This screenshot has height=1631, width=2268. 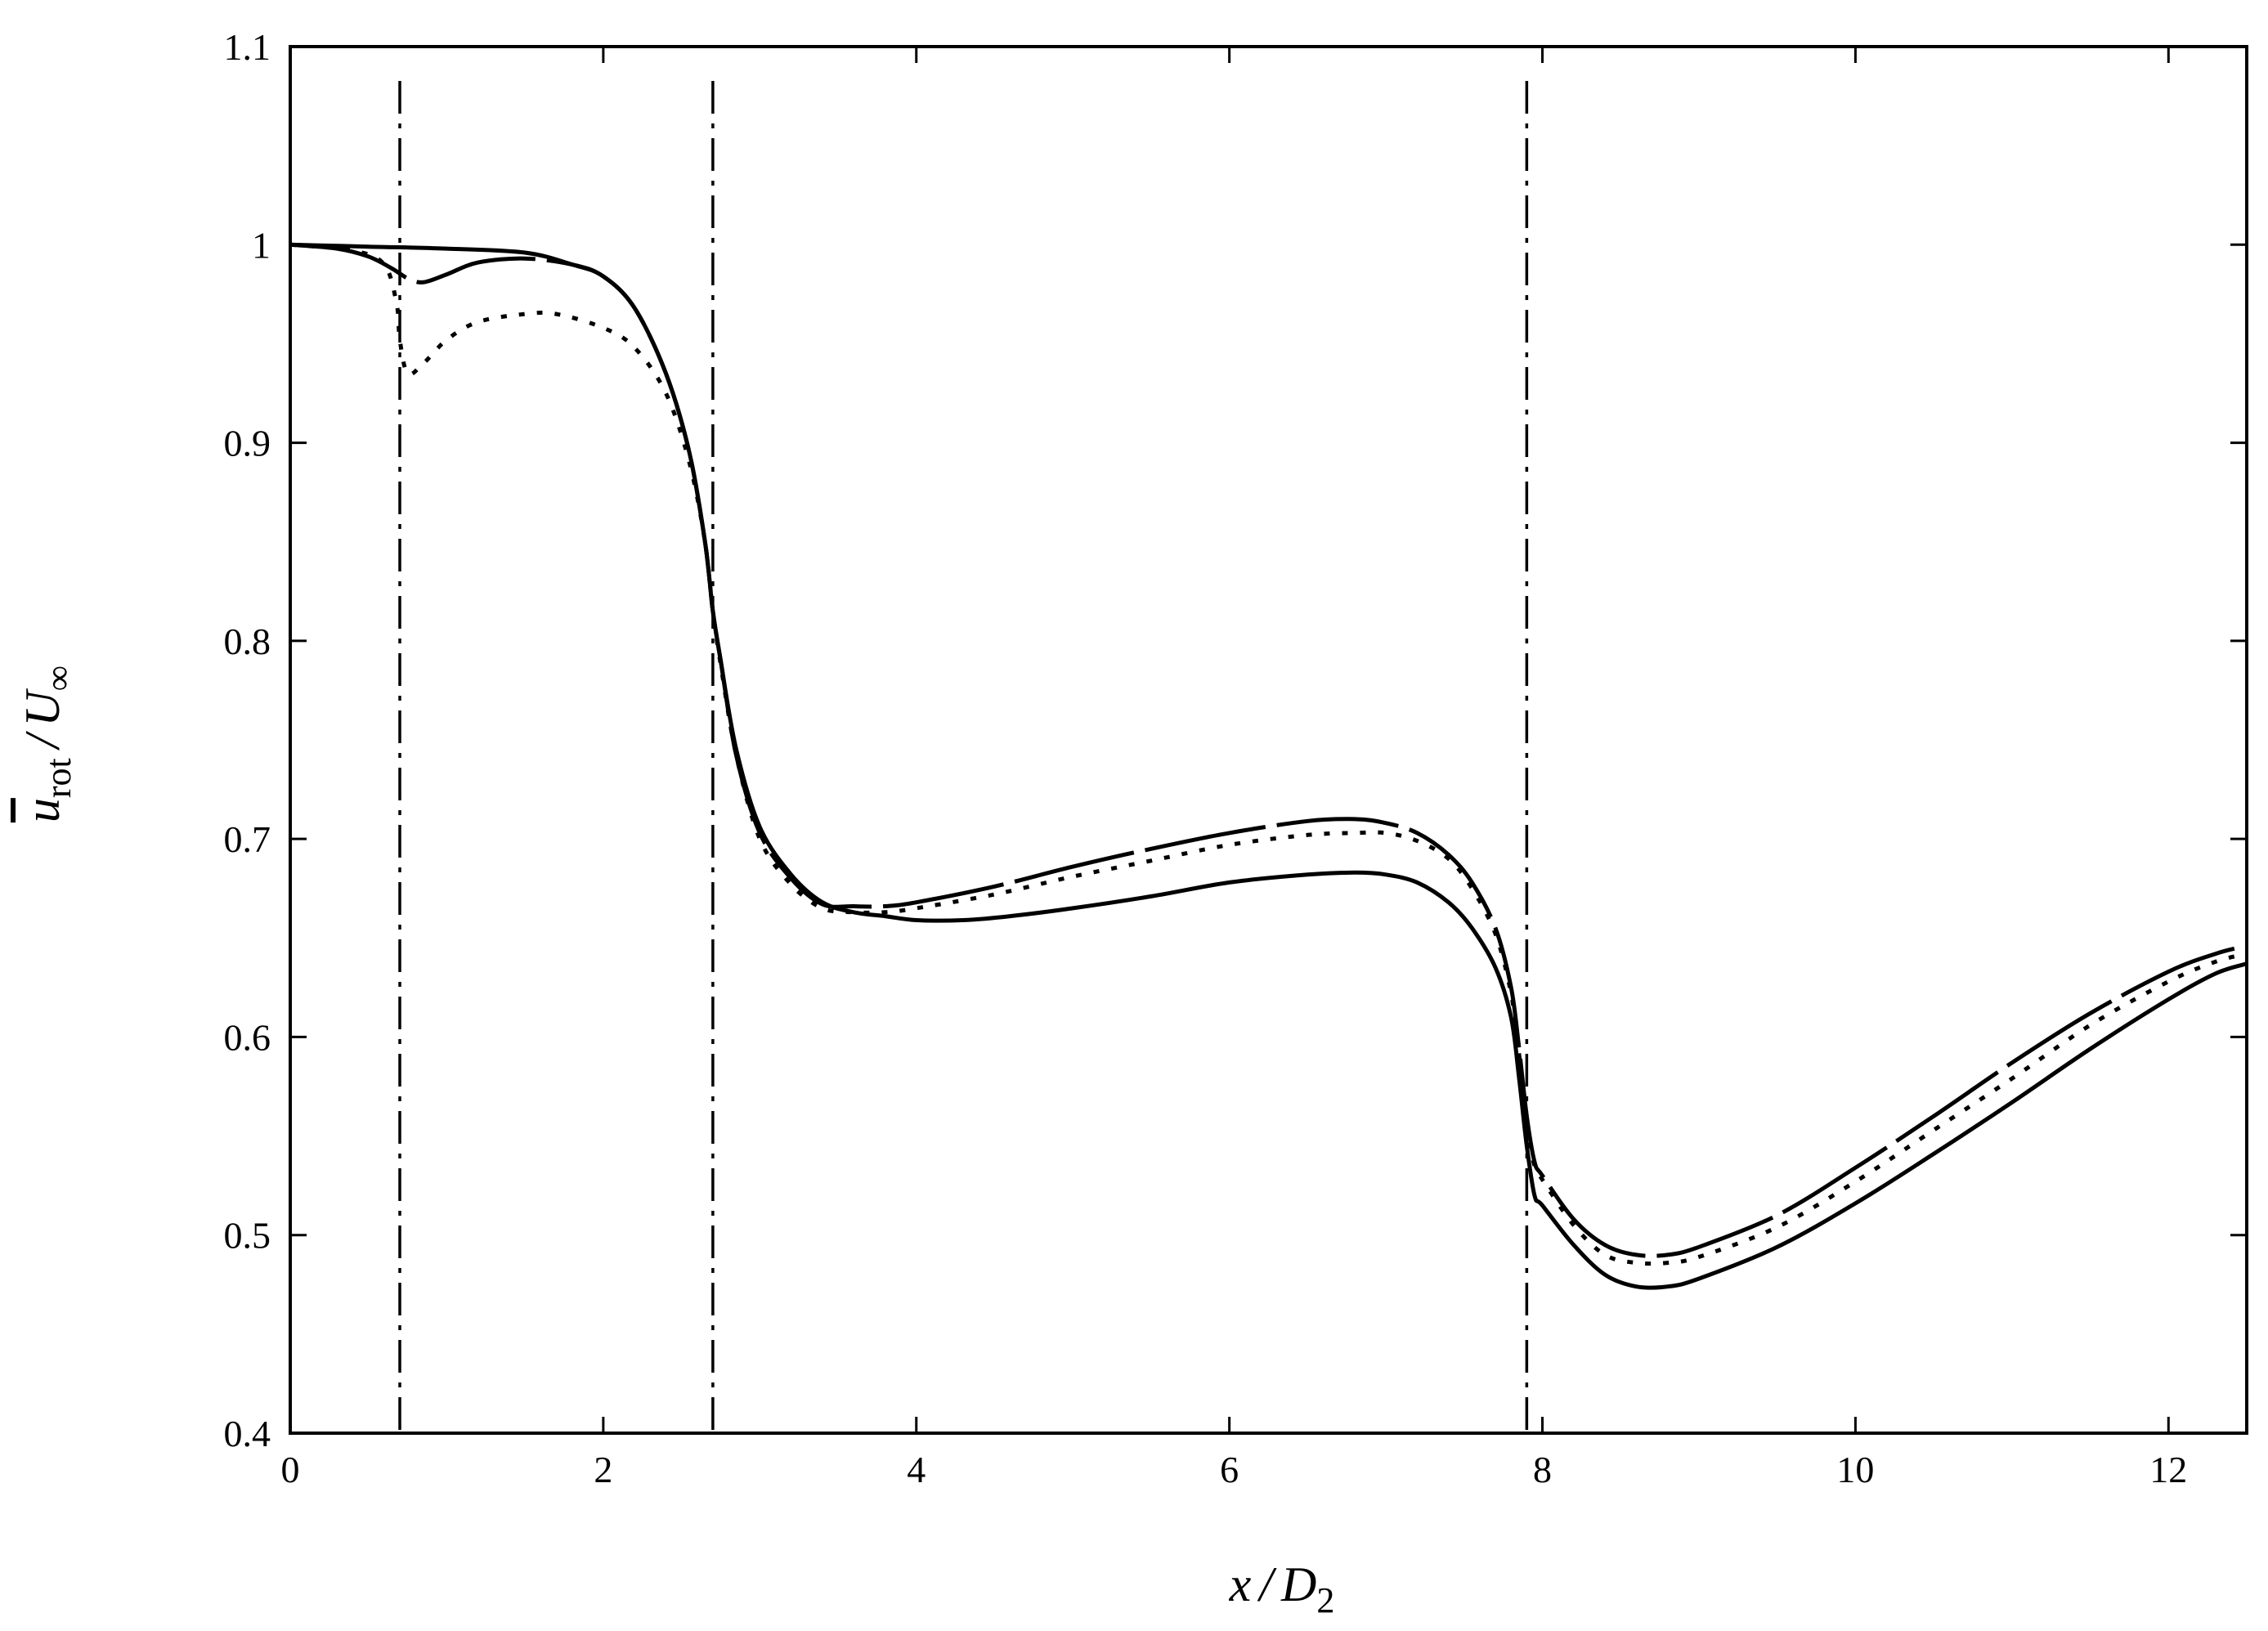 What do you see at coordinates (247, 839) in the screenshot?
I see `y-tick-label: 0.7` at bounding box center [247, 839].